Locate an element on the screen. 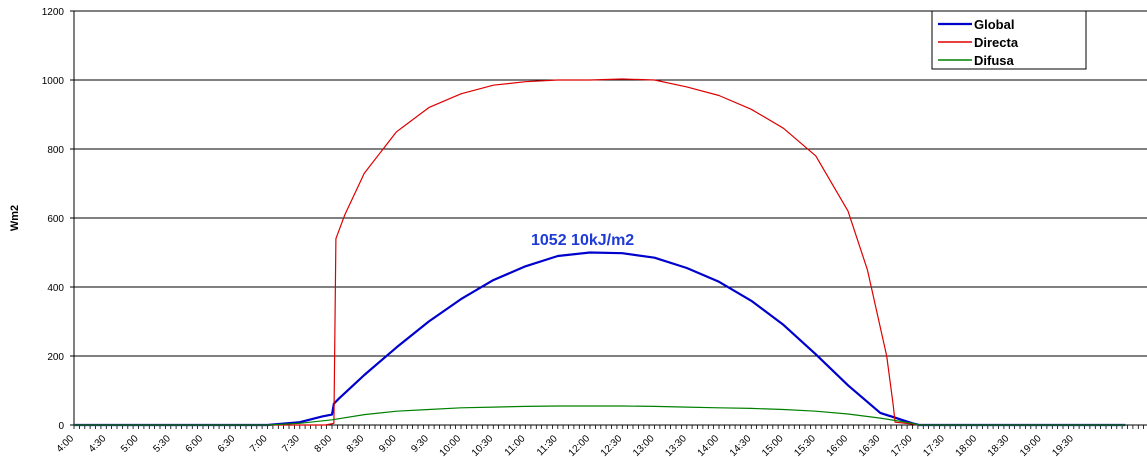 The image size is (1147, 457). legend: Global Directa Difusa is located at coordinates (1009, 40).